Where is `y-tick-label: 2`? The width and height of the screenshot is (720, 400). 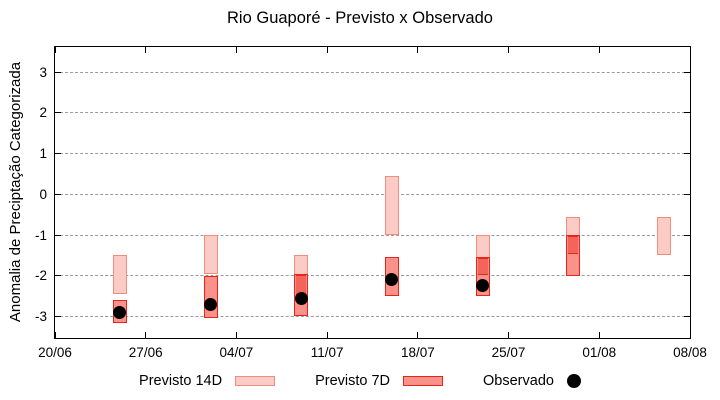 y-tick-label: 2 is located at coordinates (43, 113).